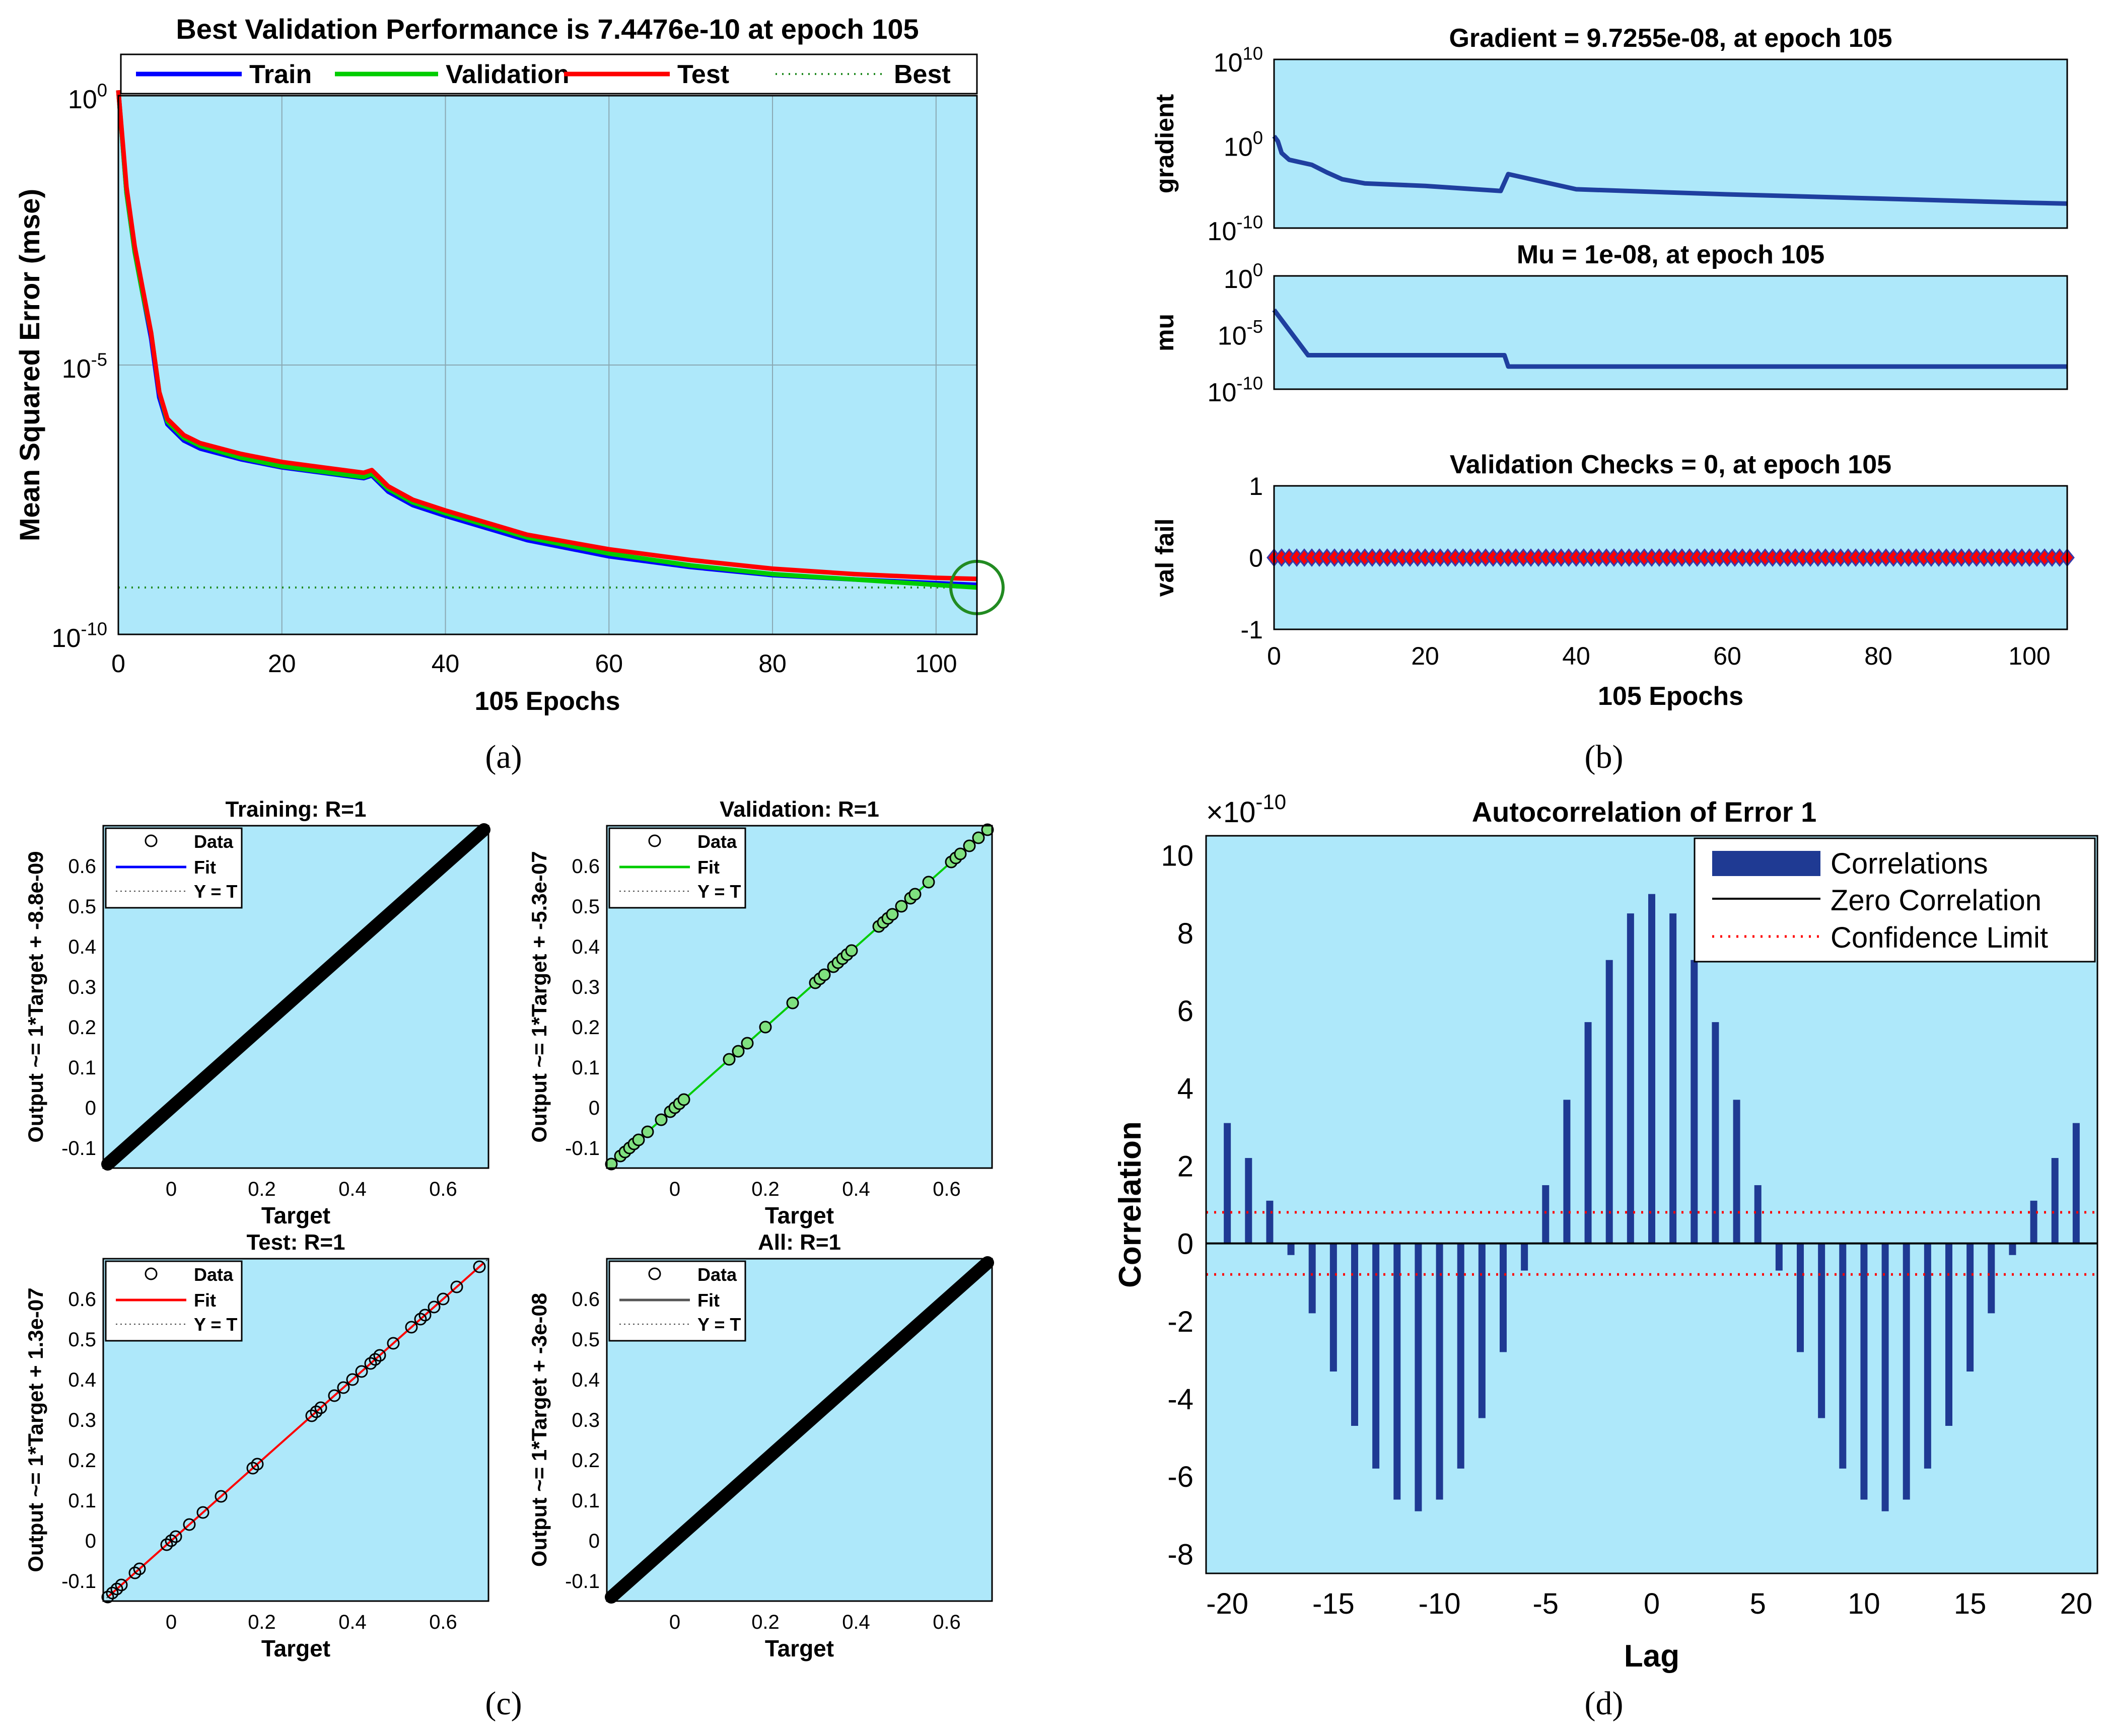  I want to click on caption-a: (a), so click(503, 757).